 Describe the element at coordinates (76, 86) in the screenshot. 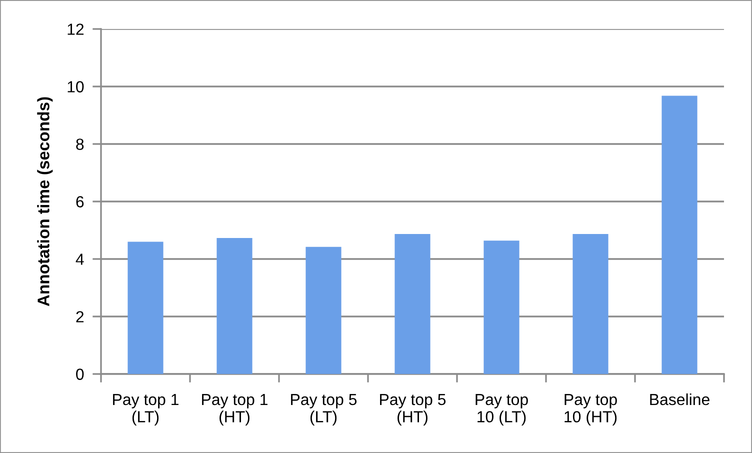

I see `y-tick-label: 10` at that location.